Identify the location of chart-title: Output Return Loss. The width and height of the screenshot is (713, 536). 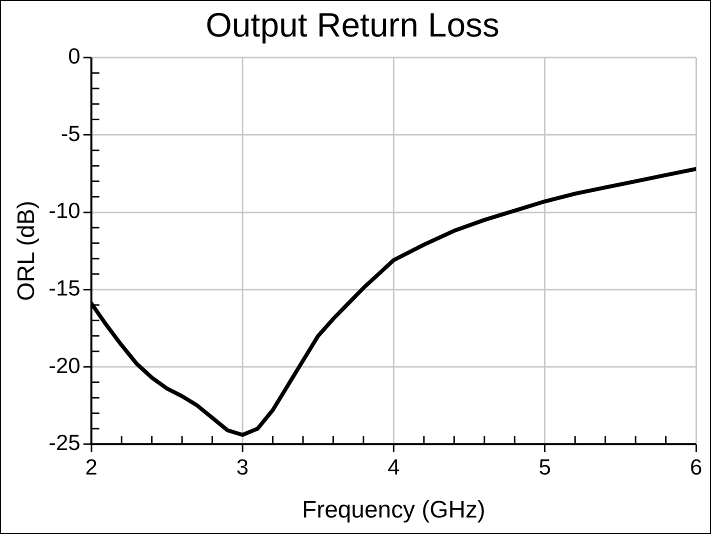
(353, 25).